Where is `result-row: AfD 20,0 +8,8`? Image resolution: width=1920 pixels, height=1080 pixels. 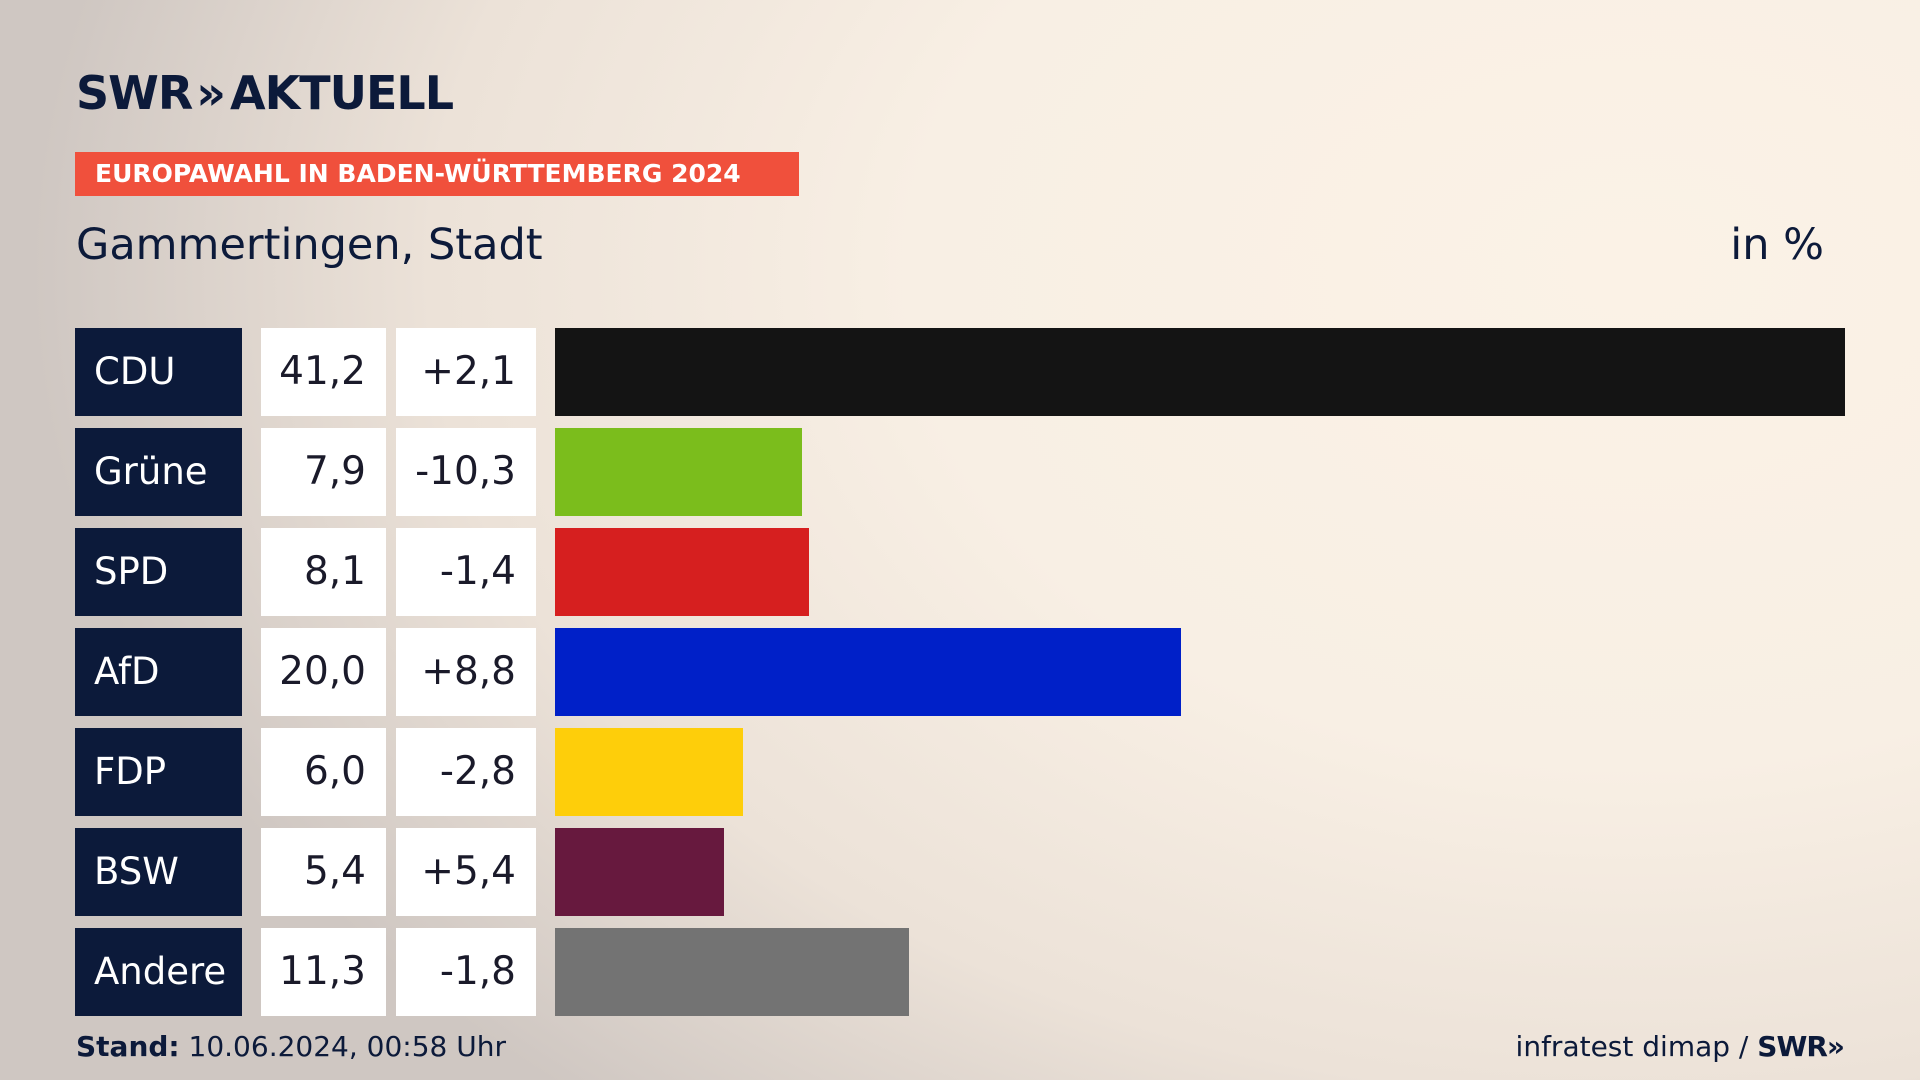 result-row: AfD 20,0 +8,8 is located at coordinates (960, 672).